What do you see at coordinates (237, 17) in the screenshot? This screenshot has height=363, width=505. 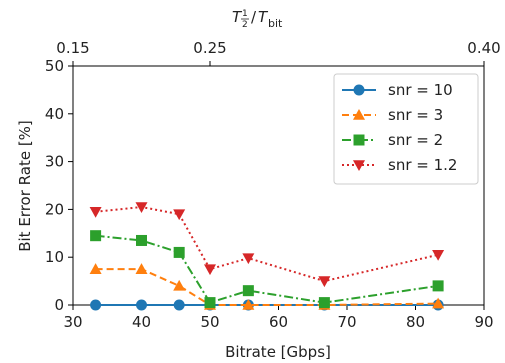 I see `top-axis-label-t-half: T` at bounding box center [237, 17].